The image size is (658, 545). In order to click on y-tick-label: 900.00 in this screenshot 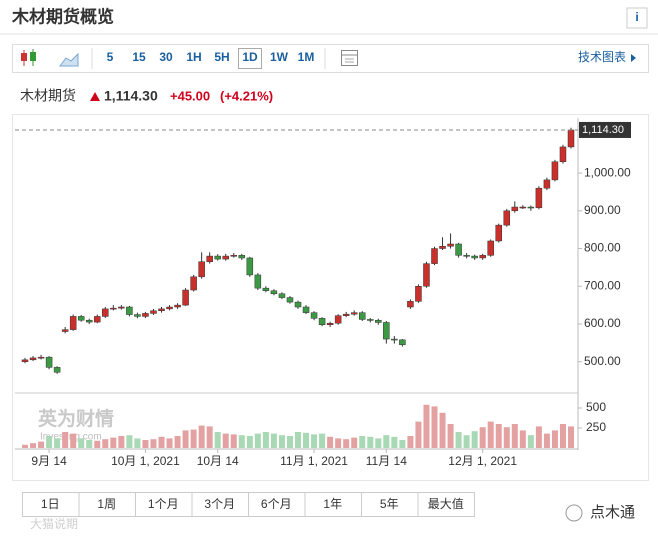, I will do `click(602, 210)`.